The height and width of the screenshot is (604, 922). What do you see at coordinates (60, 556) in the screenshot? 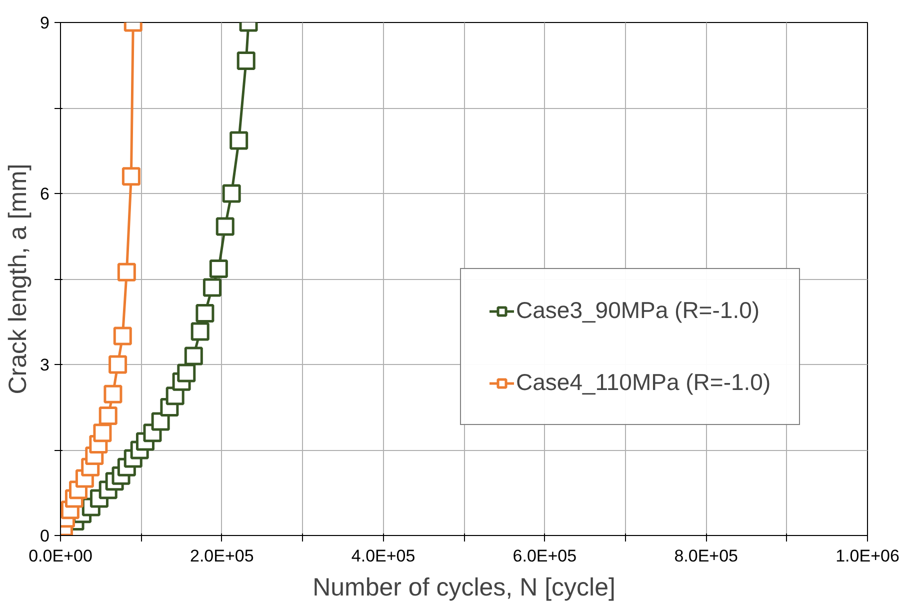
I see `x-tick-label: 0.0E+00` at bounding box center [60, 556].